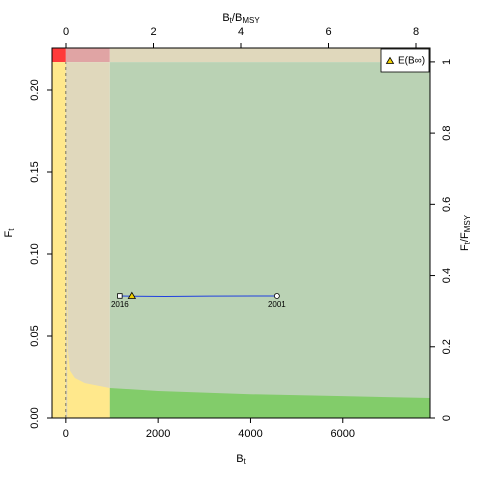 Image resolution: width=480 pixels, height=480 pixels. I want to click on y2-tick-label: 0.6, so click(447, 204).